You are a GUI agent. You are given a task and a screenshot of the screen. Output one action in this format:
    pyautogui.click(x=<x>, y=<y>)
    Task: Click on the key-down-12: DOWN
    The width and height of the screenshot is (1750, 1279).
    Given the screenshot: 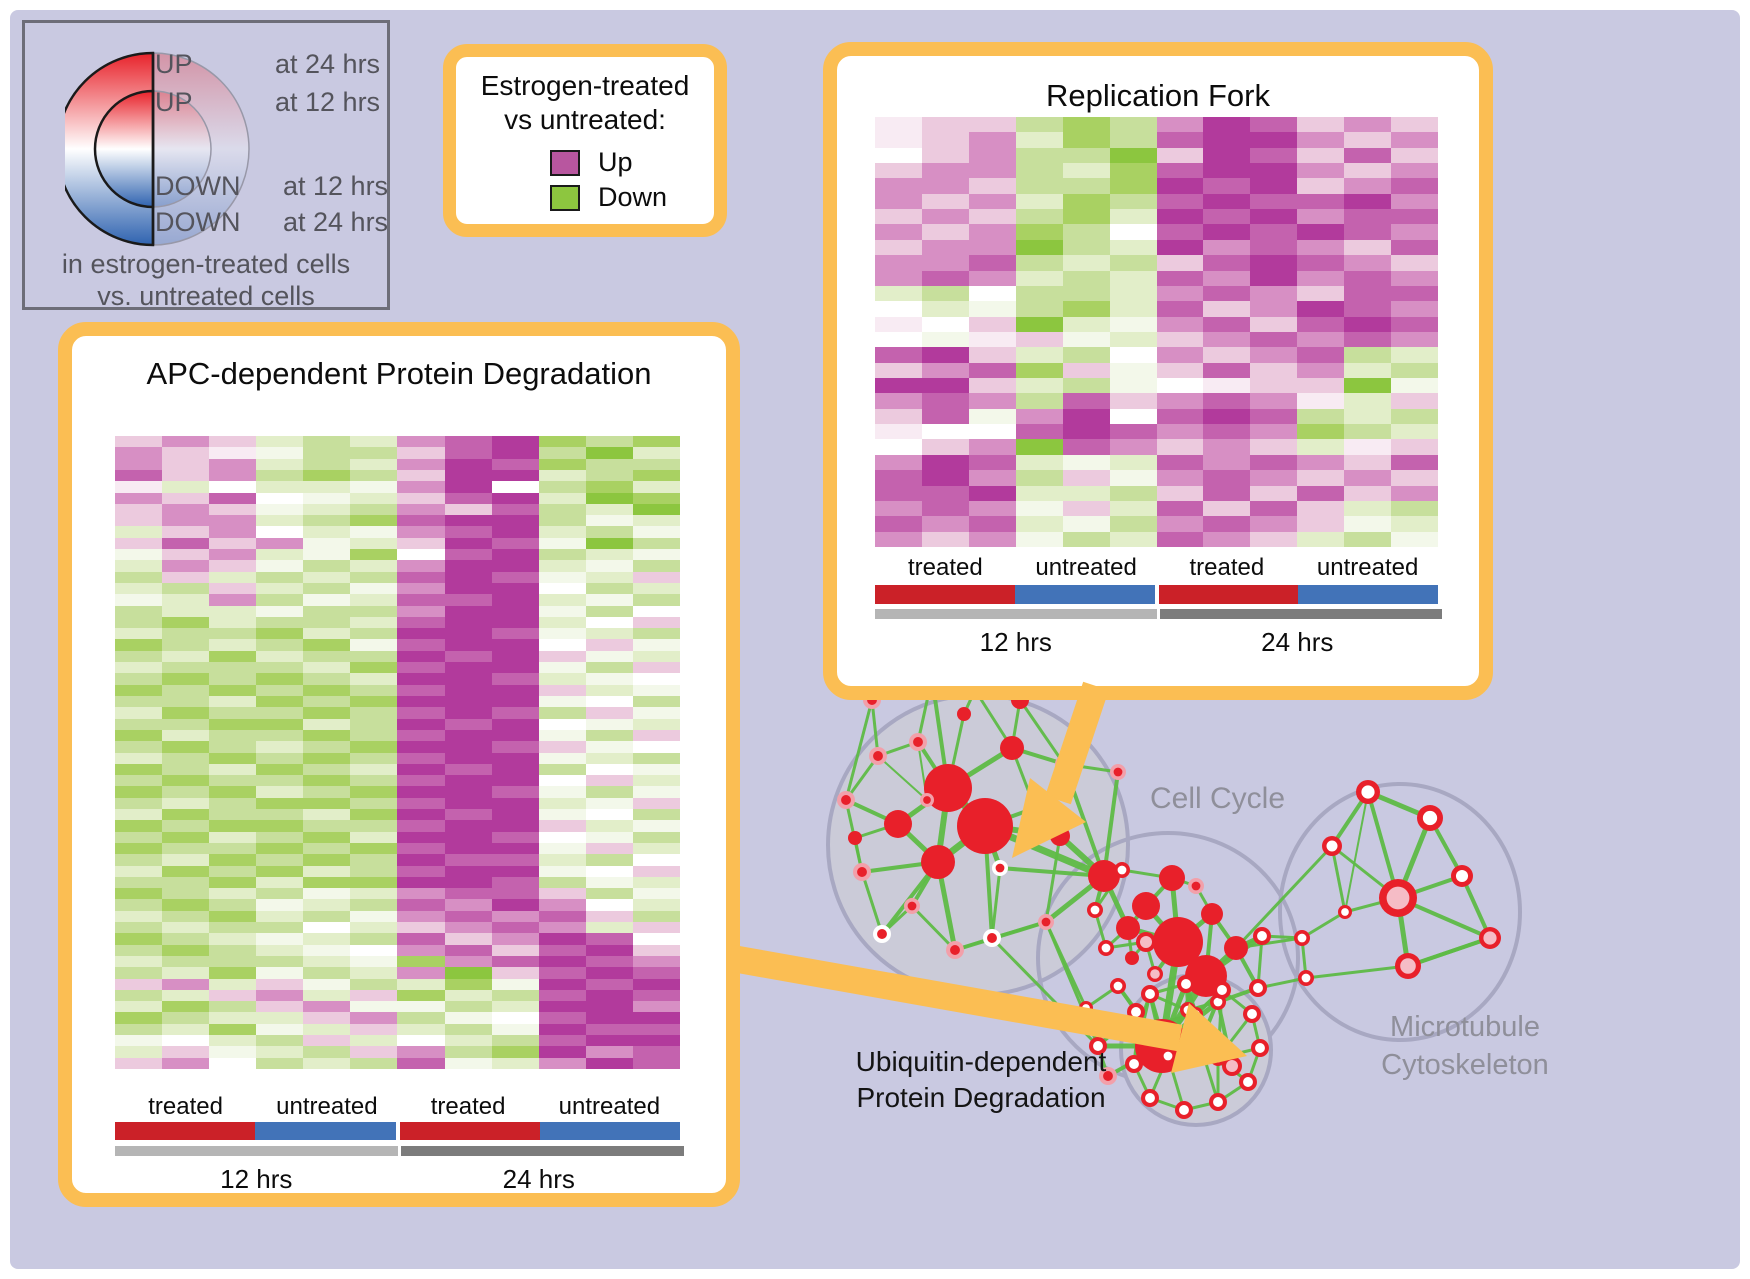 What is the action you would take?
    pyautogui.click(x=198, y=186)
    